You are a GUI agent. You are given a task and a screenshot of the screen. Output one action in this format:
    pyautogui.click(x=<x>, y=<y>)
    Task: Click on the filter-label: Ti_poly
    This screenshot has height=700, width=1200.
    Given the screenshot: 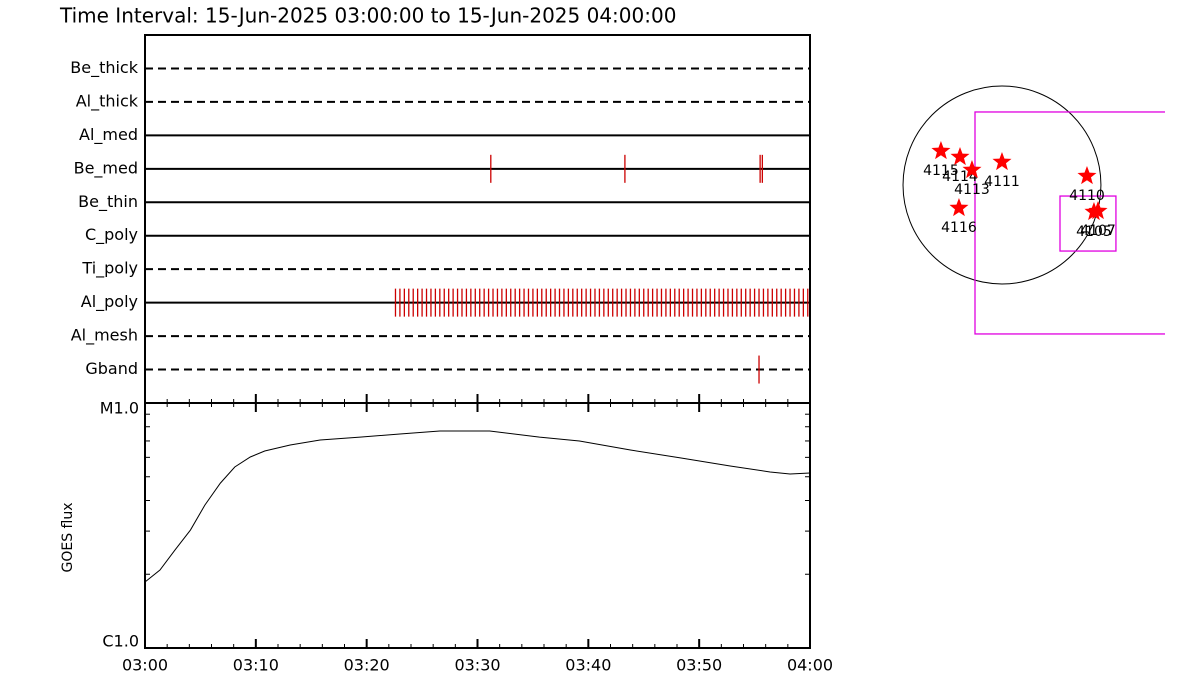 What is the action you would take?
    pyautogui.click(x=109, y=269)
    